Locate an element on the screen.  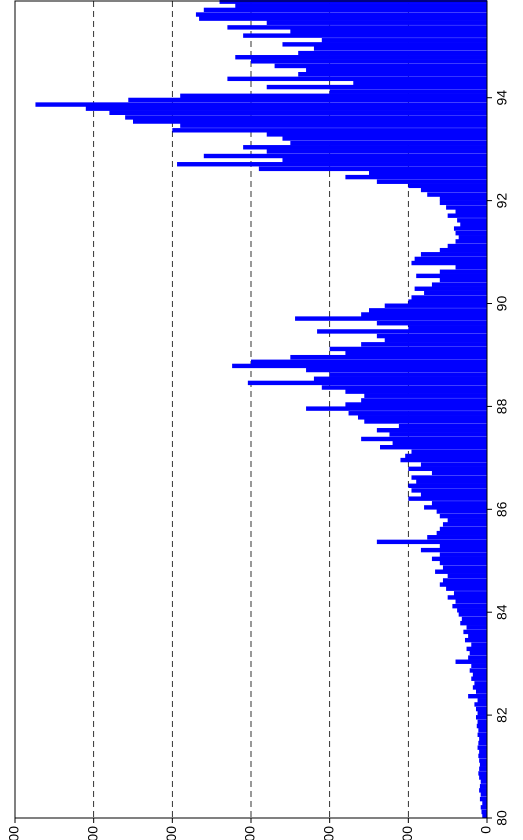
x-tick-label: 92 is located at coordinates (502, 201).